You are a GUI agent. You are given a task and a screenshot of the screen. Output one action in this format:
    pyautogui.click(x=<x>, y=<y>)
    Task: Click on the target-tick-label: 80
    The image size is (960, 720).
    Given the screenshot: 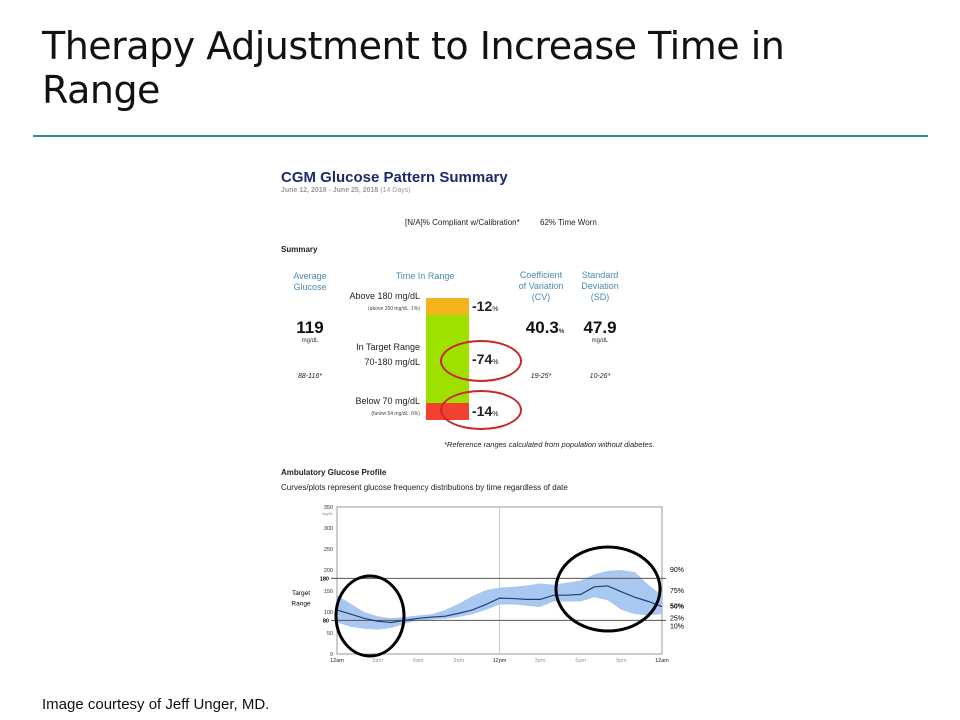 What is the action you would take?
    pyautogui.click(x=326, y=621)
    